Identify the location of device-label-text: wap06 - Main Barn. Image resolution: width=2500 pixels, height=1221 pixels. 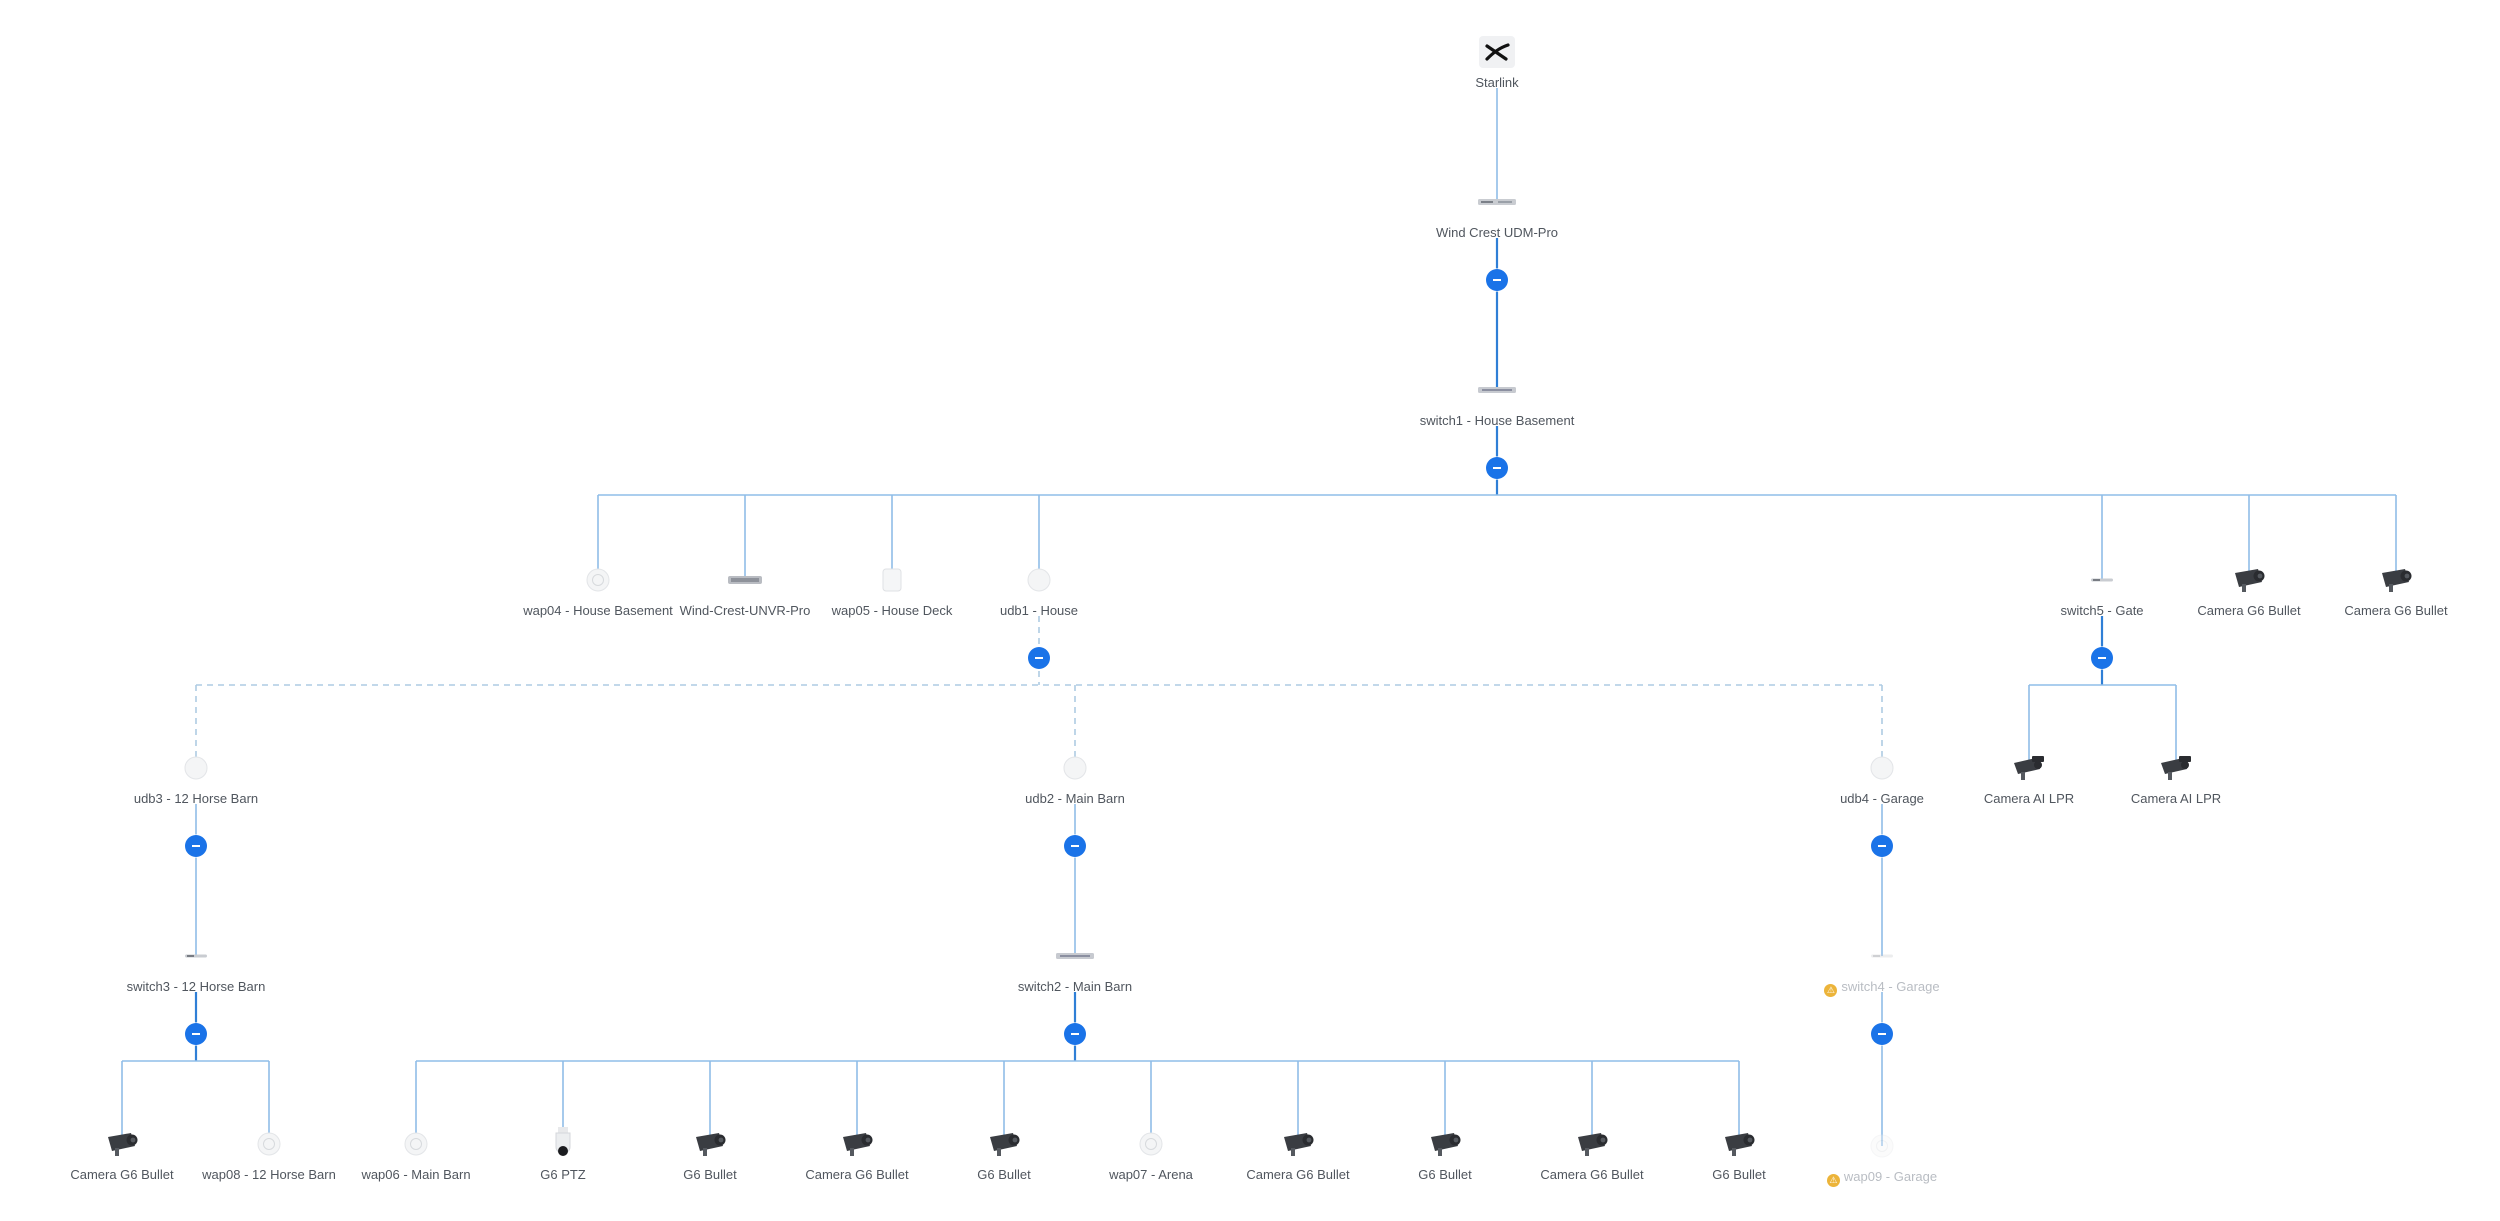
(416, 1174).